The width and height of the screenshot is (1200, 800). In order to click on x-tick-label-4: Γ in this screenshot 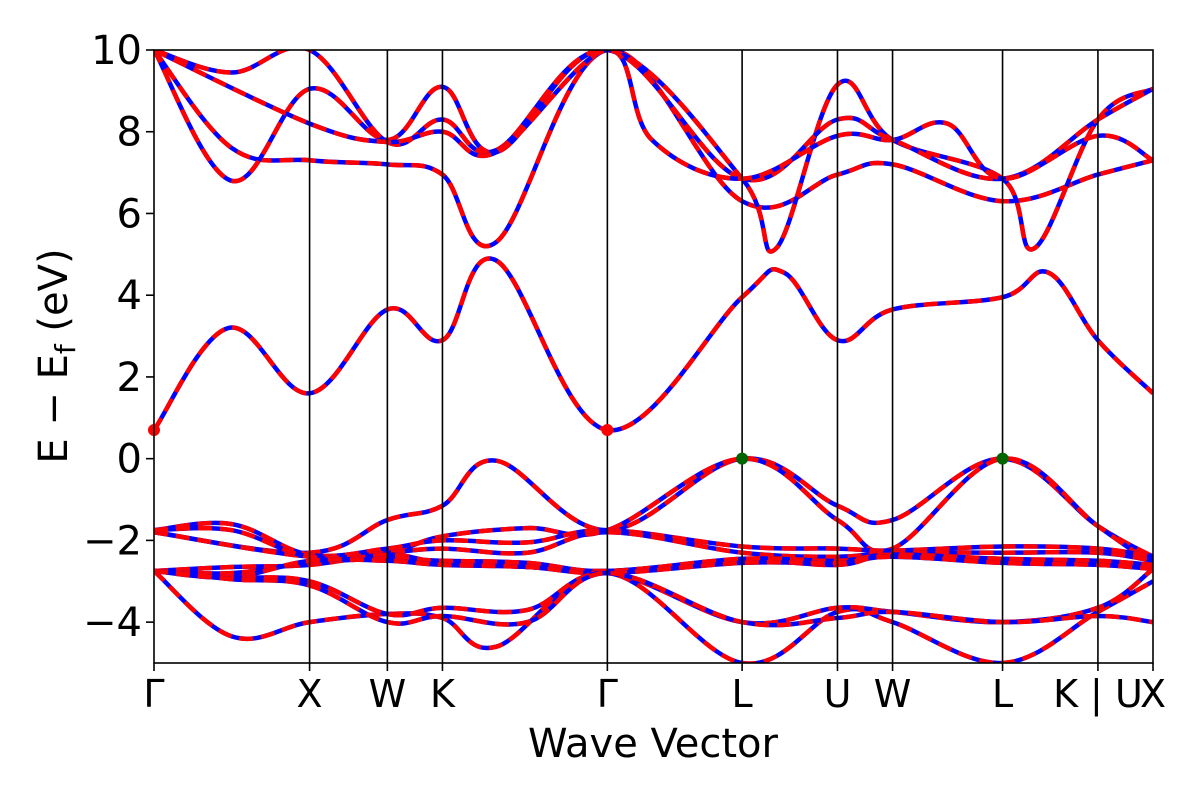, I will do `click(607, 694)`.